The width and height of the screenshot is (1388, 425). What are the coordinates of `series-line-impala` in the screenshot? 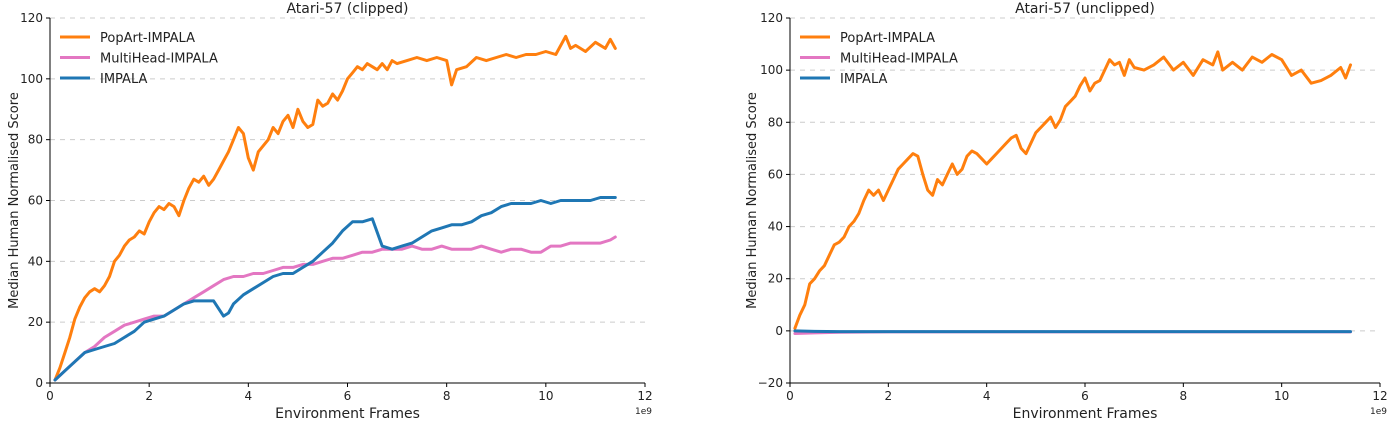 It's located at (1072, 331).